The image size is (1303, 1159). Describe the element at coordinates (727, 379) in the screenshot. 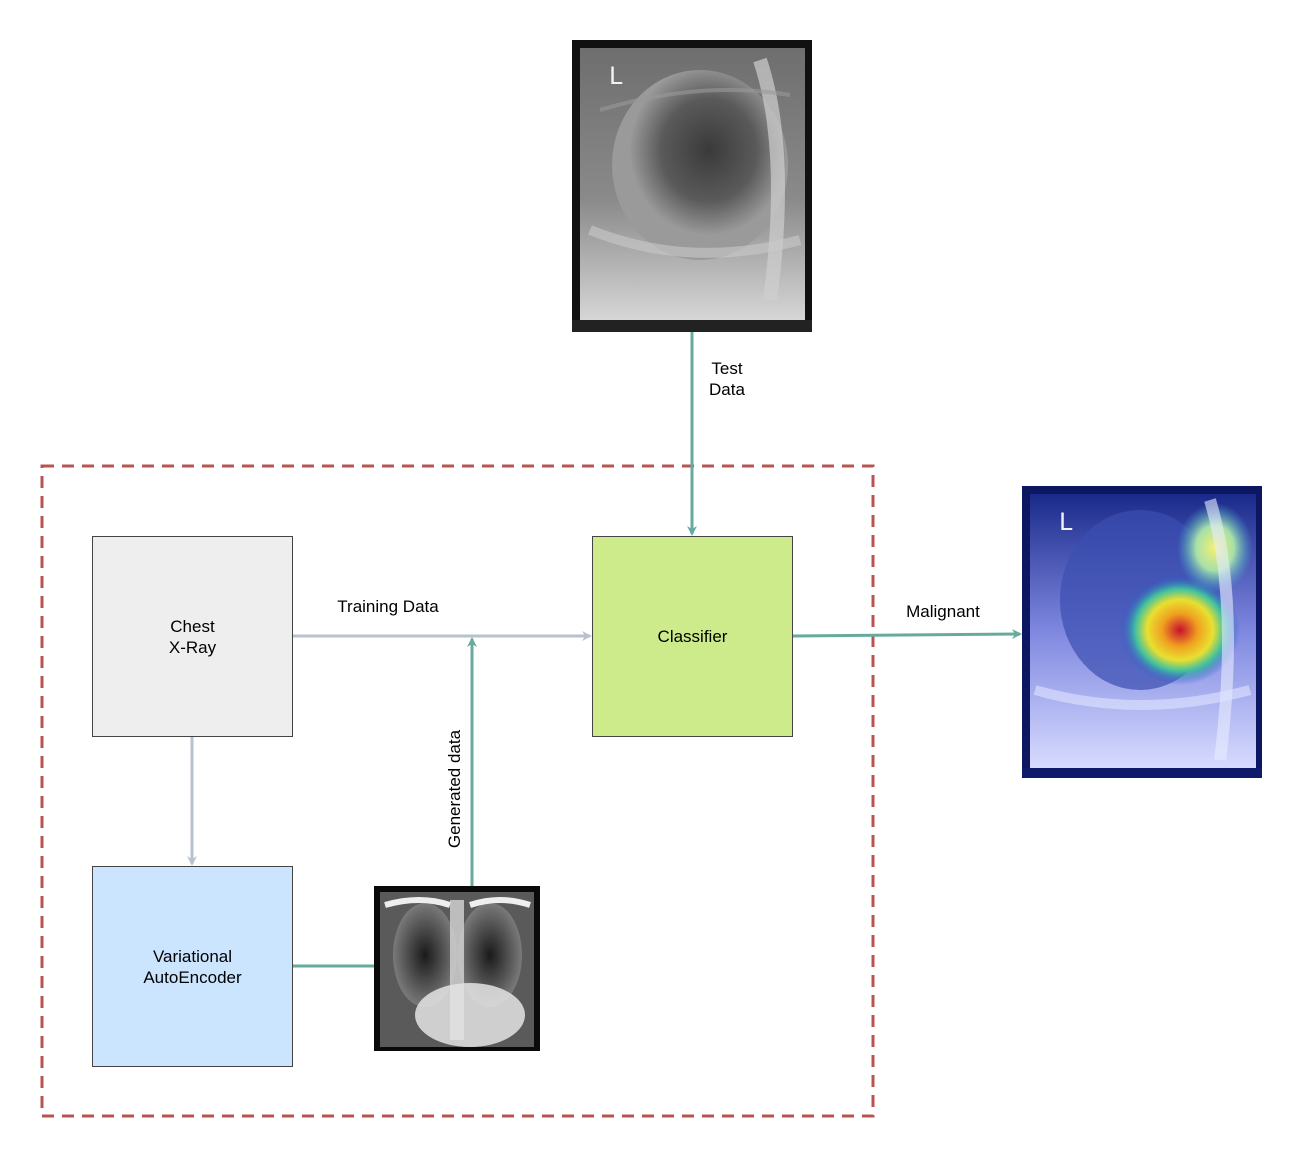

I see `test-data-label: Test Data` at that location.